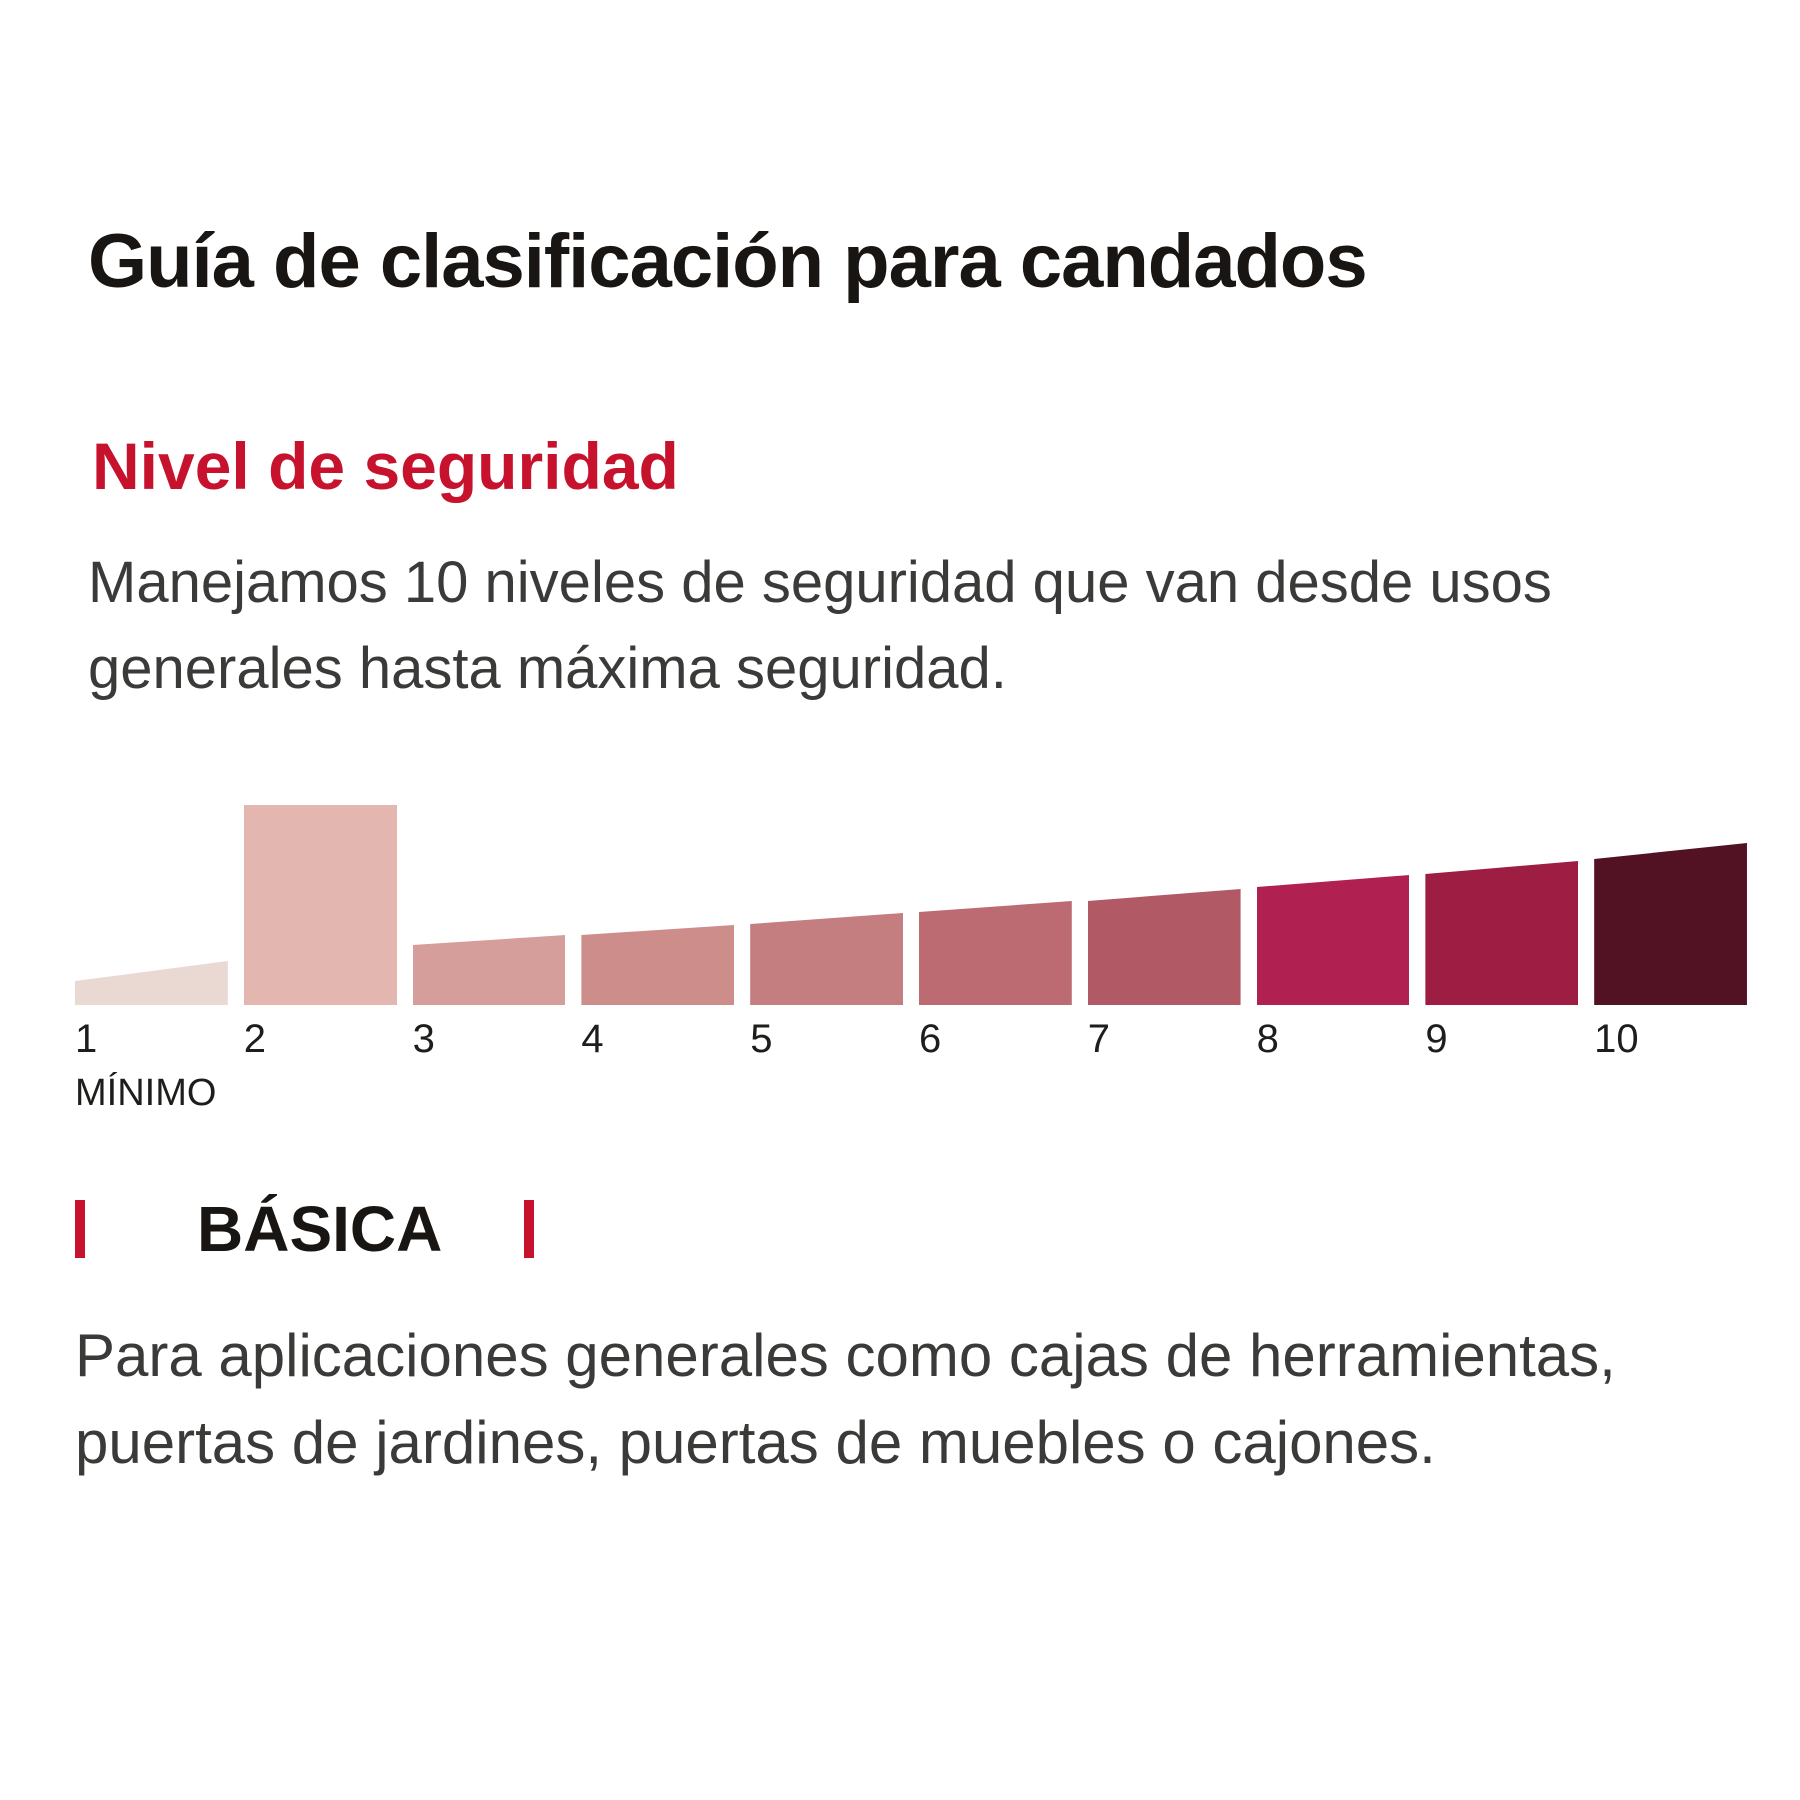 This screenshot has height=1800, width=1800. I want to click on level-name: BÁSICA, so click(320, 1229).